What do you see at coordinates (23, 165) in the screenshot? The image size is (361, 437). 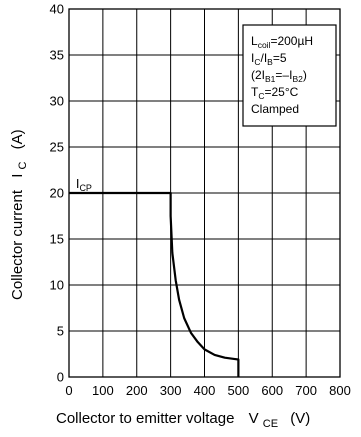 I see `y-axis-symbol-sub: C` at bounding box center [23, 165].